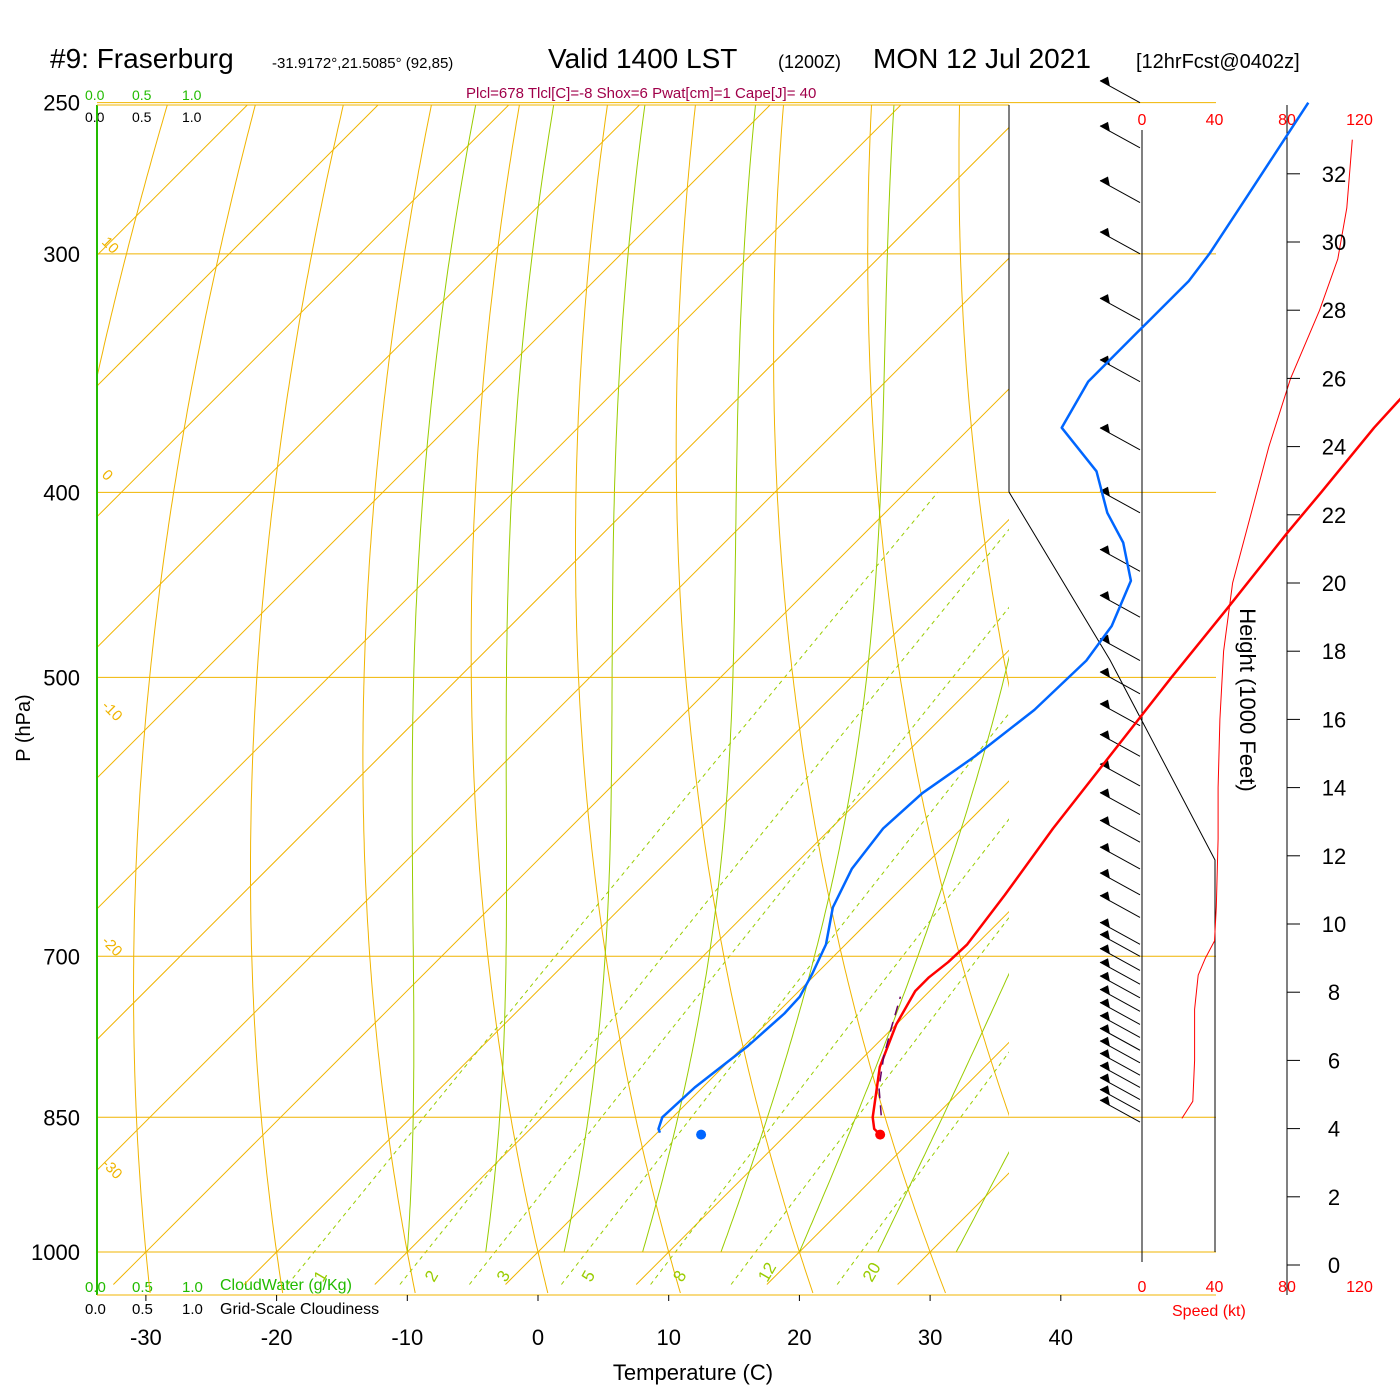 The width and height of the screenshot is (1400, 1400). I want to click on x-tick-label: 0, so click(538, 1337).